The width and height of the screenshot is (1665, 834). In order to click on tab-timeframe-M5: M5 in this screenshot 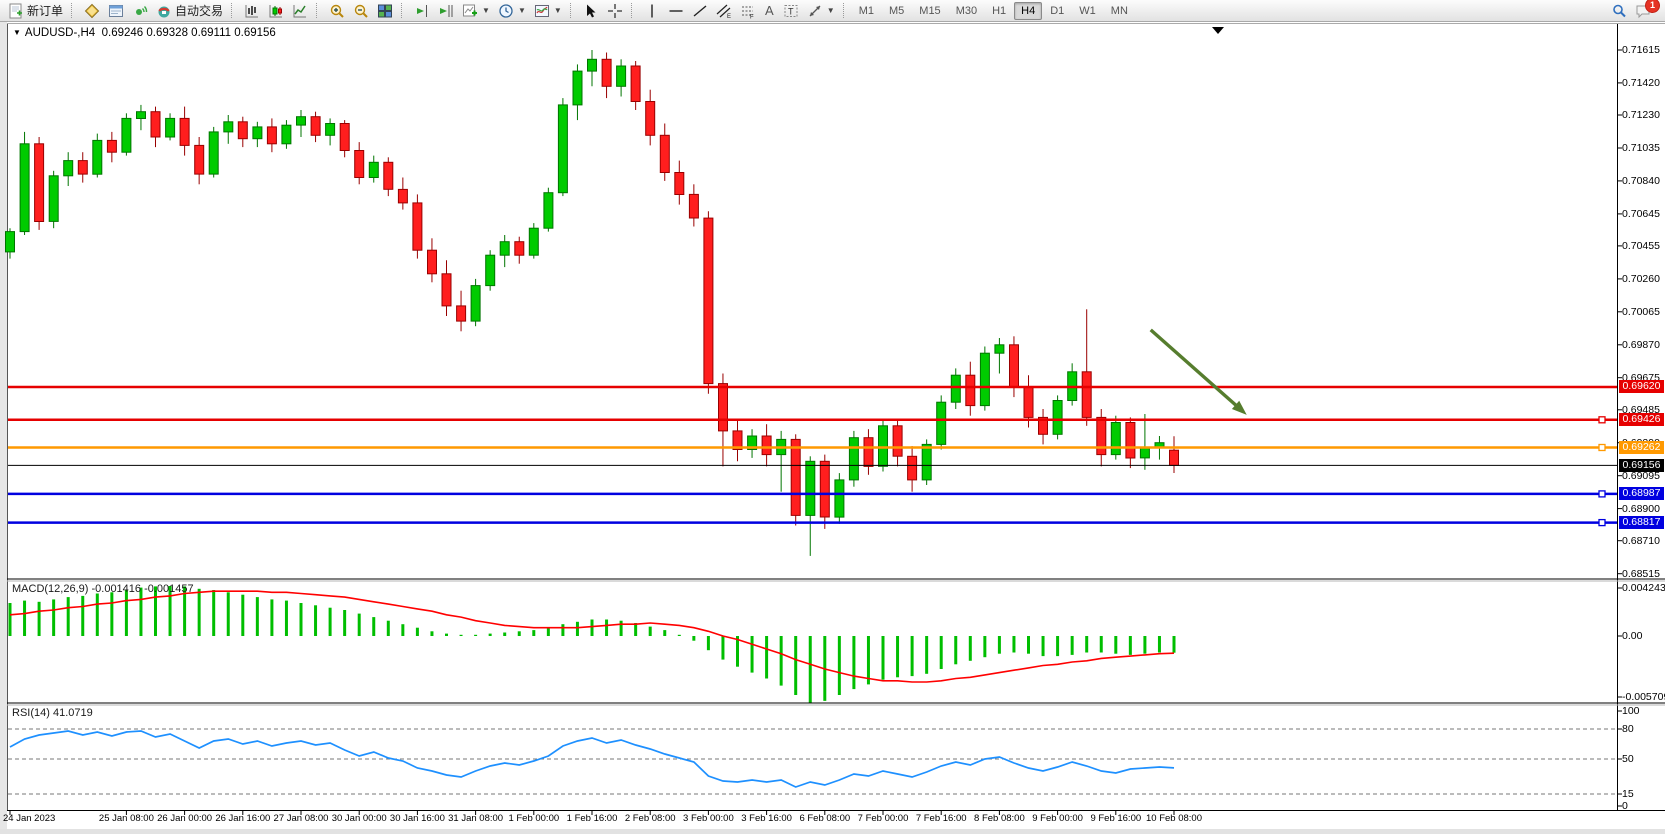, I will do `click(896, 11)`.